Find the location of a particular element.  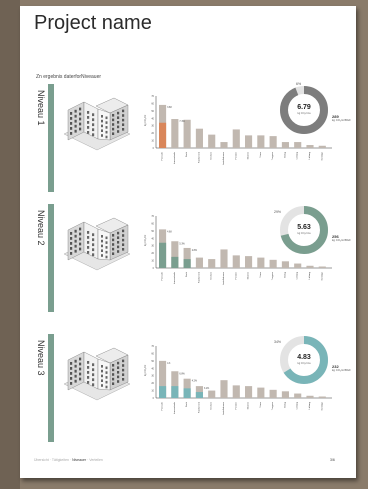

section-label: Niveau 2 is located at coordinates (41, 228).